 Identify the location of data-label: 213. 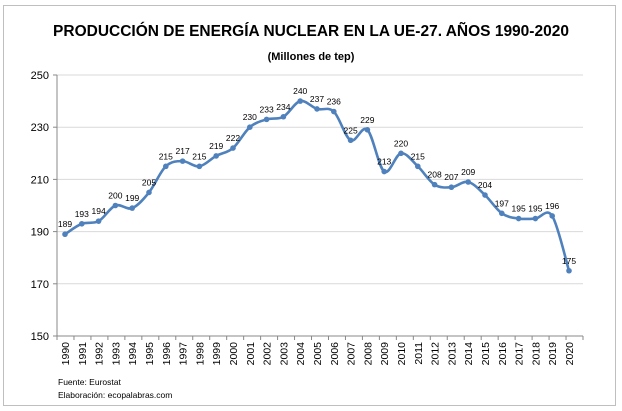
(384, 162).